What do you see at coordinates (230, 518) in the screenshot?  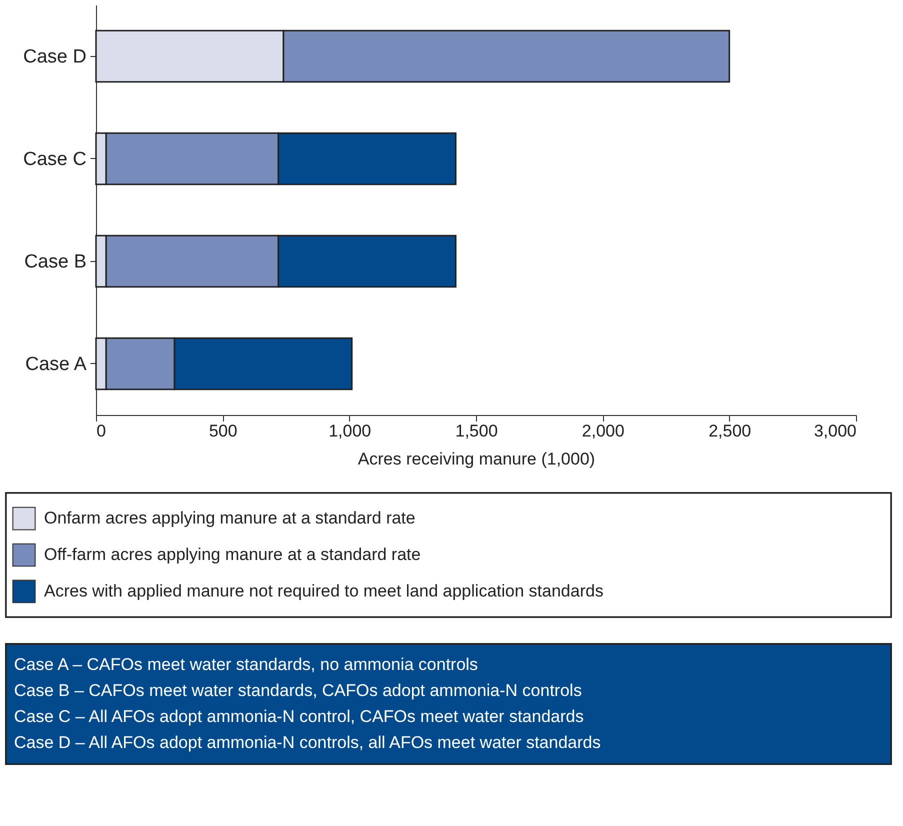 I see `legend-label: Onfarm acres applying manure at a standard rate` at bounding box center [230, 518].